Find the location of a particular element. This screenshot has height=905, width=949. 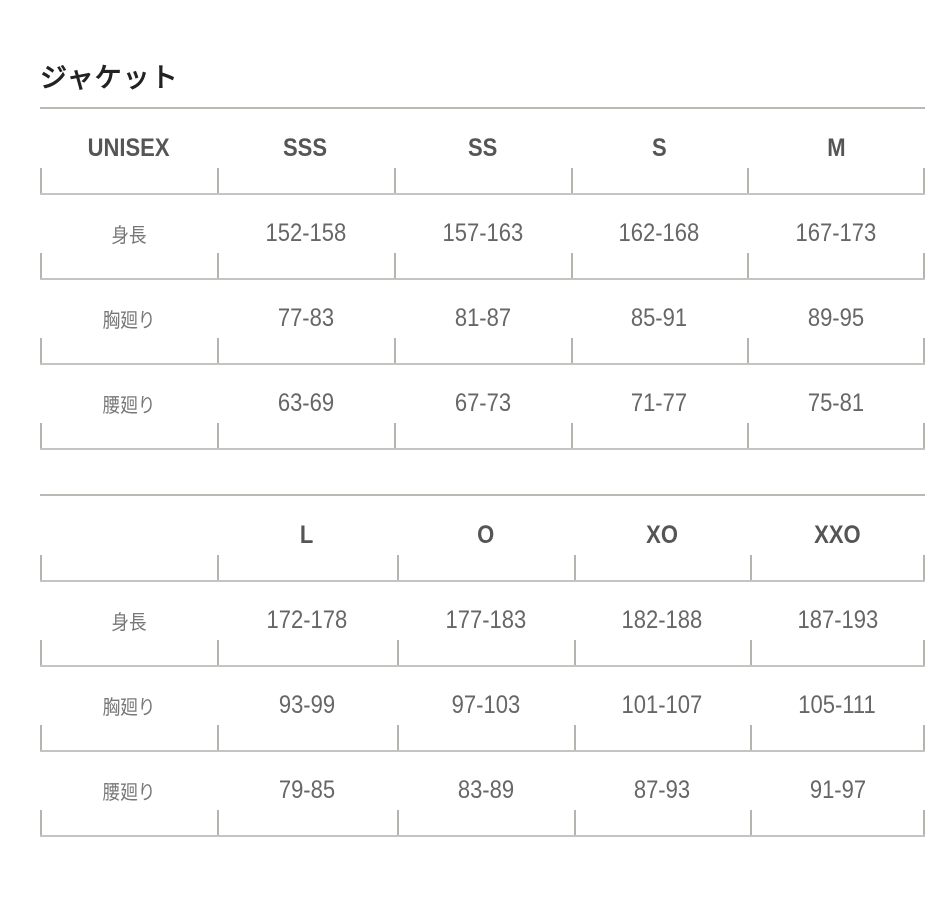

value-cell: 67-73 is located at coordinates (482, 406).